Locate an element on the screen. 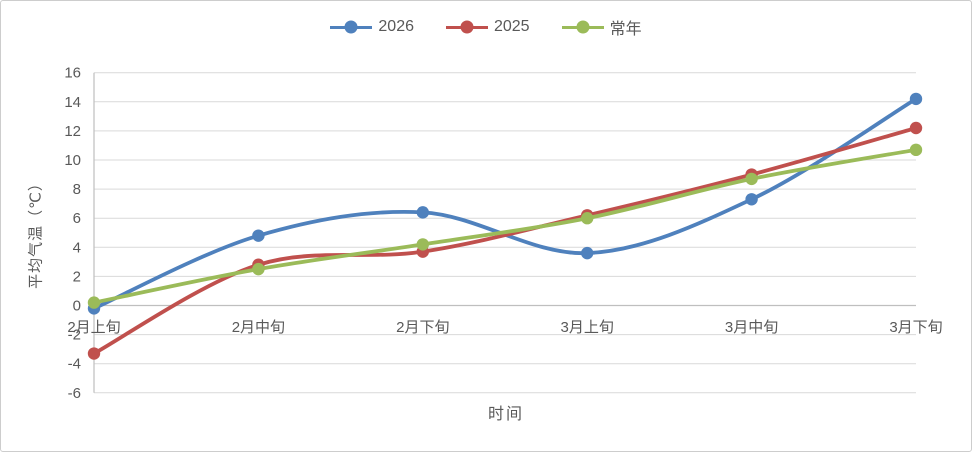 Image resolution: width=972 pixels, height=452 pixels. data-point-2026-2月中旬 is located at coordinates (258, 235).